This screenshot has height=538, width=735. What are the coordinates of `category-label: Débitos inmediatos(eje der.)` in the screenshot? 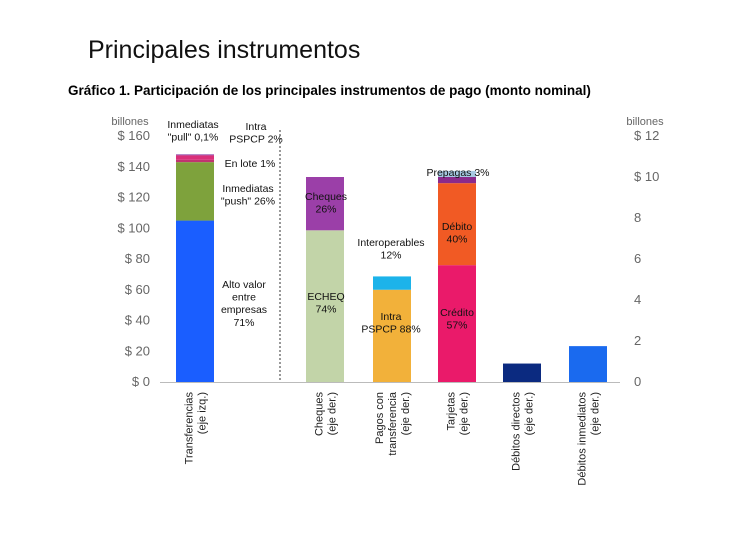 It's located at (589, 439).